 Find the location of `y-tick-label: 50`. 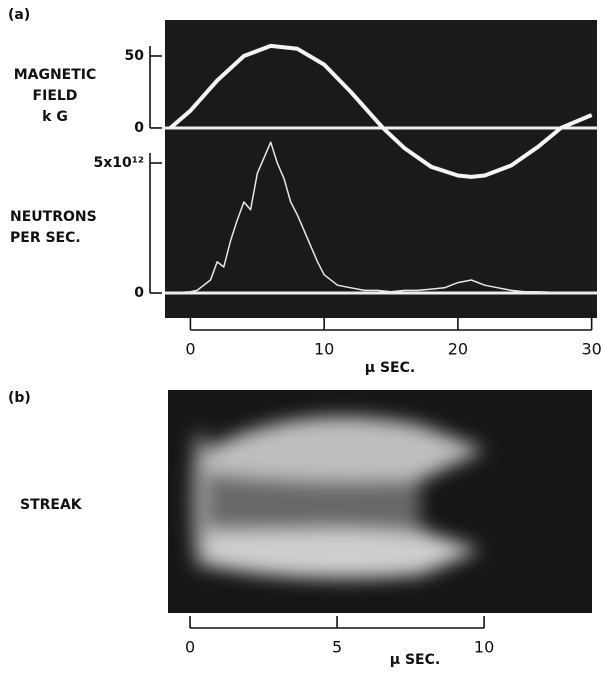

y-tick-label: 50 is located at coordinates (135, 56).